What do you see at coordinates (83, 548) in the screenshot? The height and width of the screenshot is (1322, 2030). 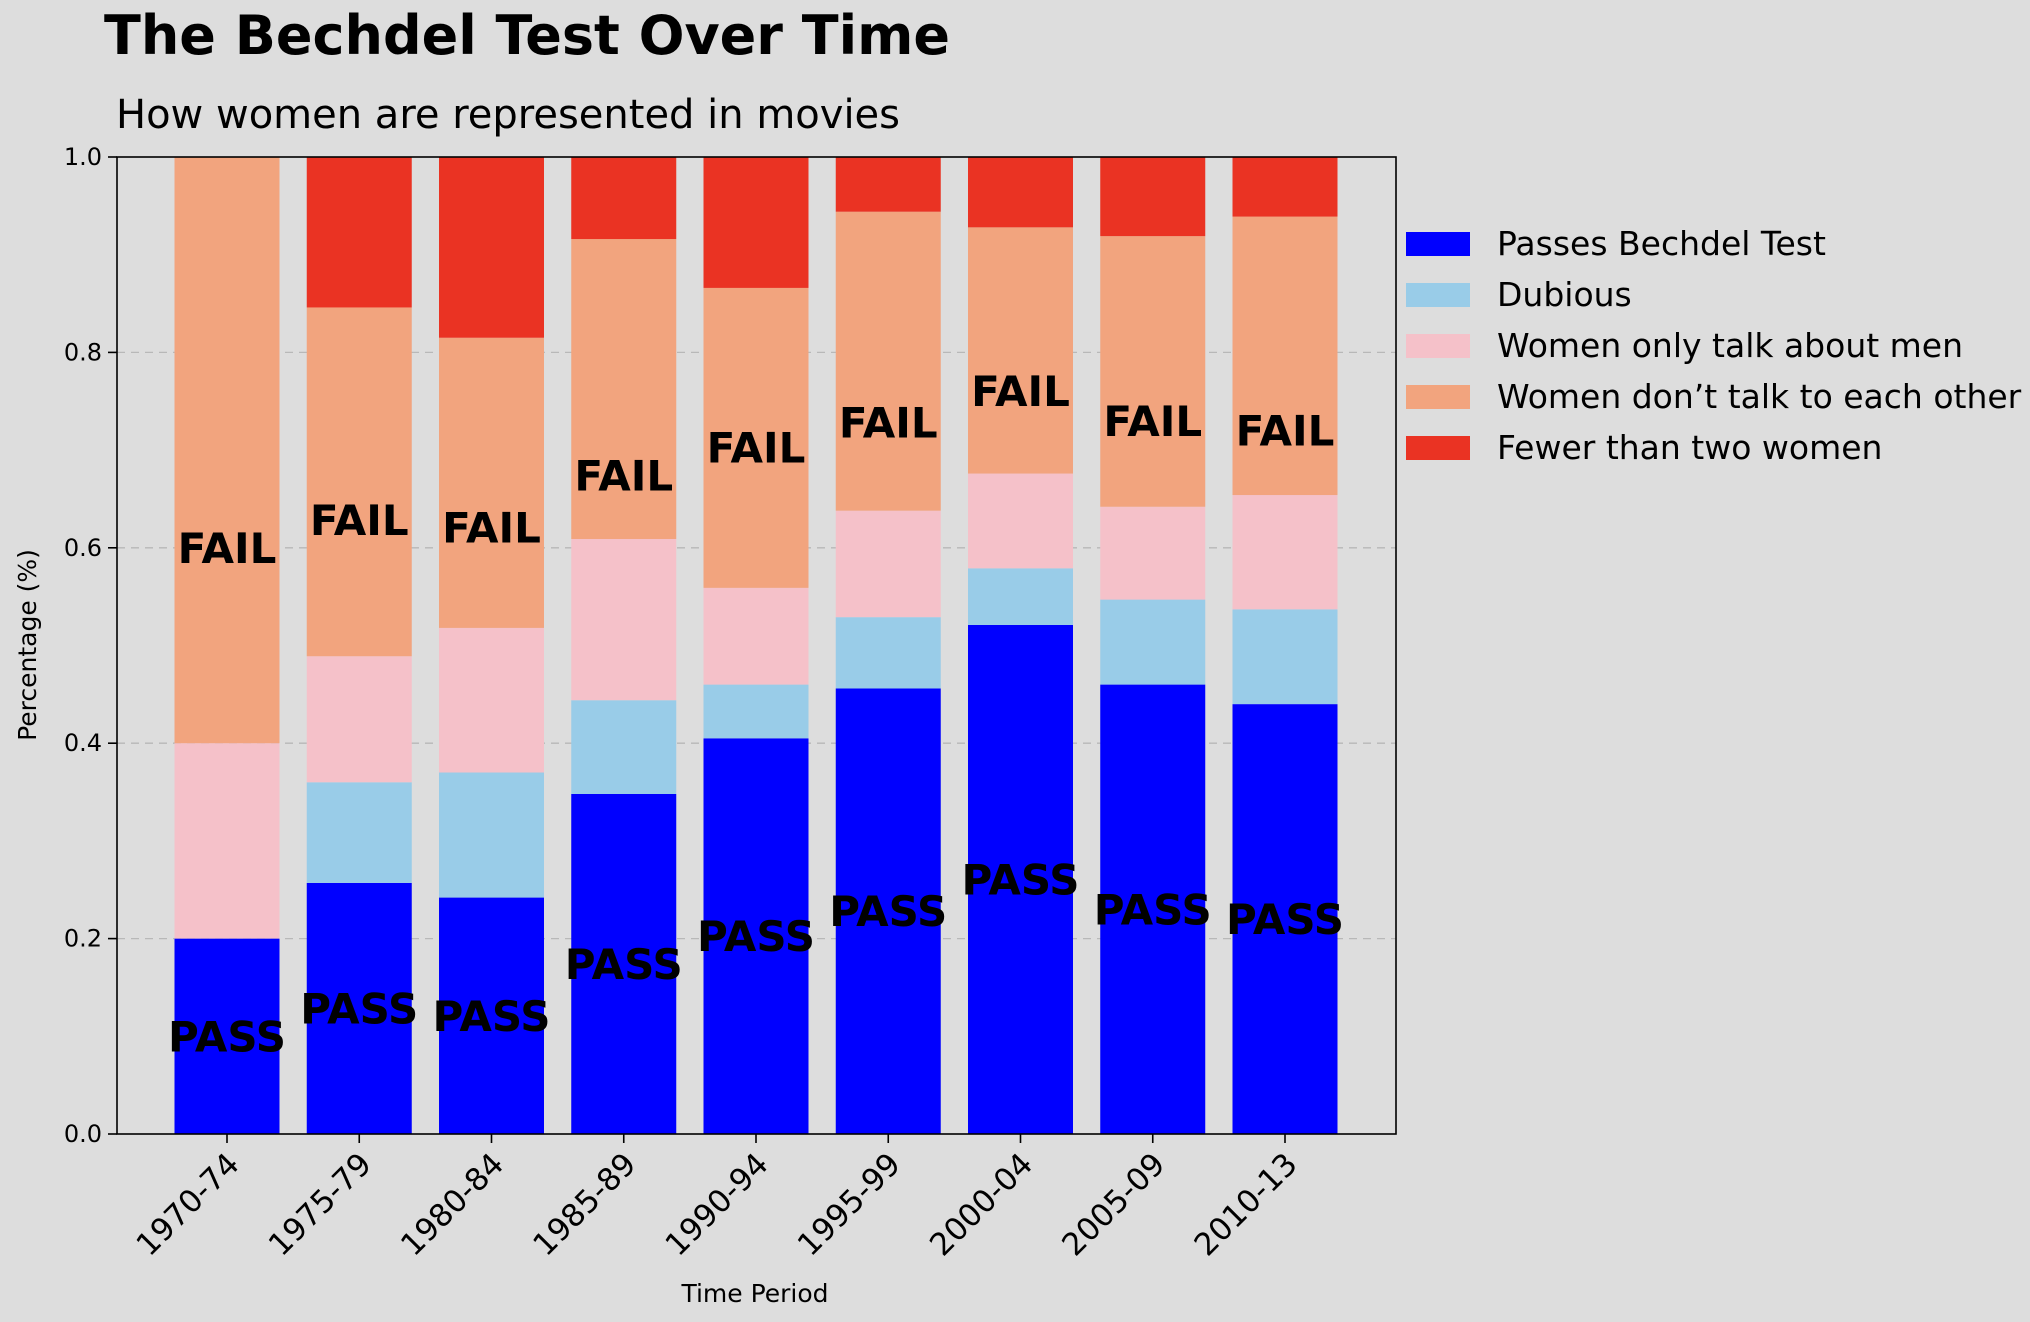 I see `y-tick-label: 0.6` at bounding box center [83, 548].